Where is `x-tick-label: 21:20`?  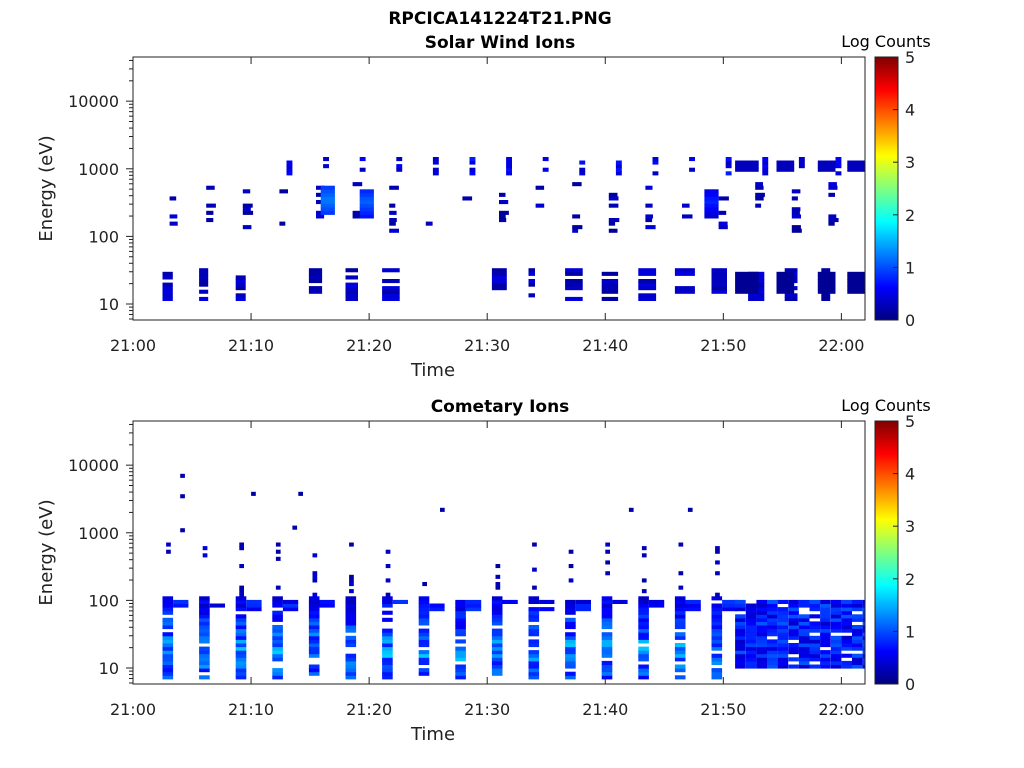
x-tick-label: 21:20 is located at coordinates (369, 709).